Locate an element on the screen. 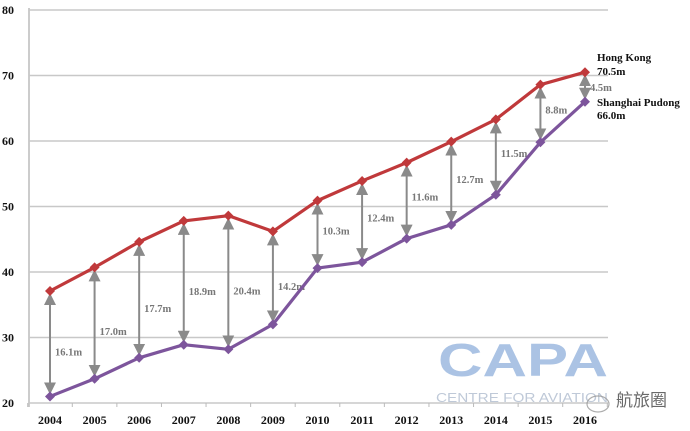  gap-label: 12.4m is located at coordinates (380, 219).